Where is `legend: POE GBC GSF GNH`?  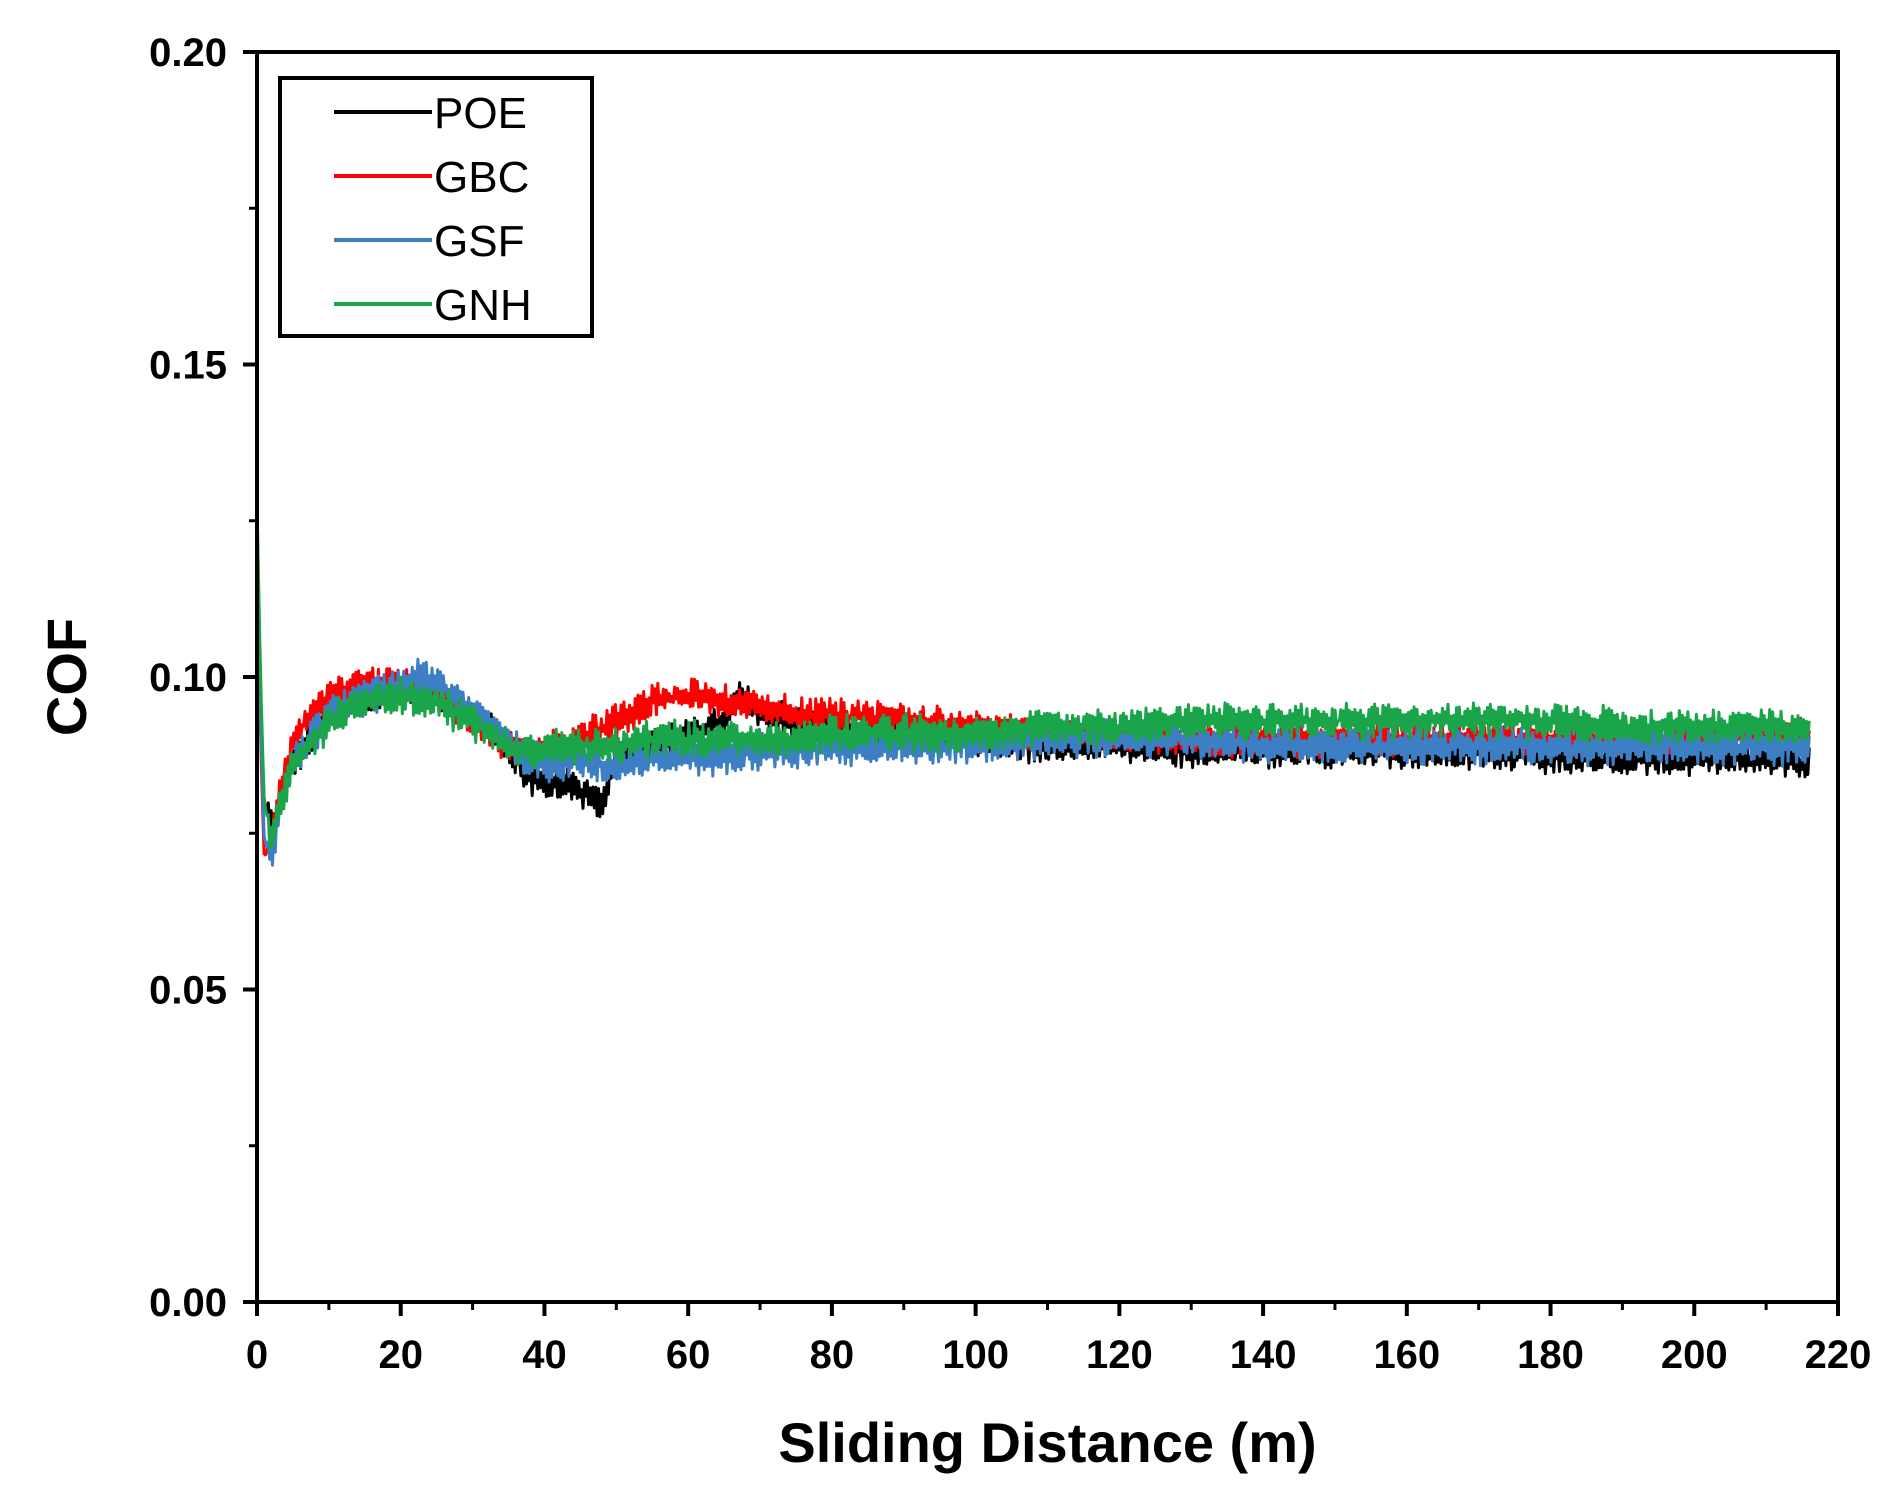 legend: POE GBC GSF GNH is located at coordinates (436, 207).